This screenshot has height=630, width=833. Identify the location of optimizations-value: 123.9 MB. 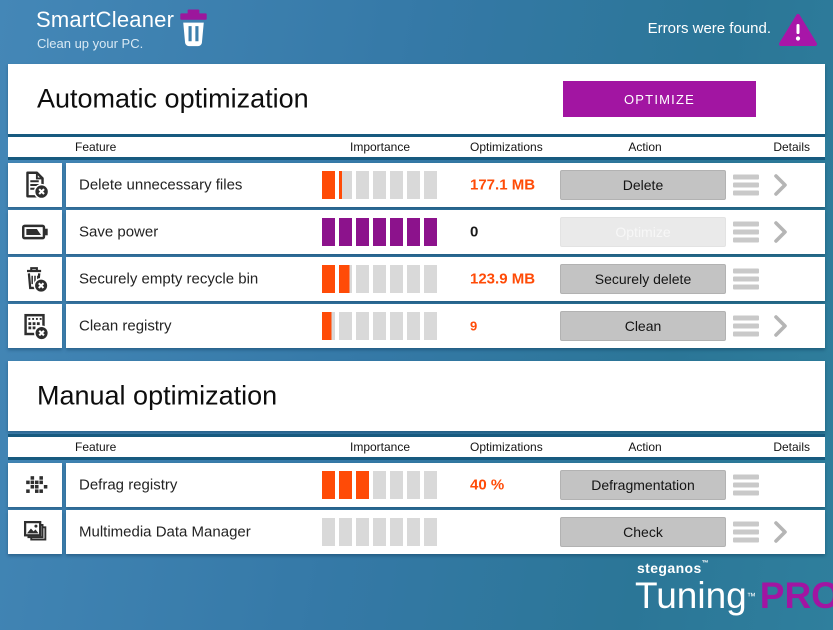
(503, 279).